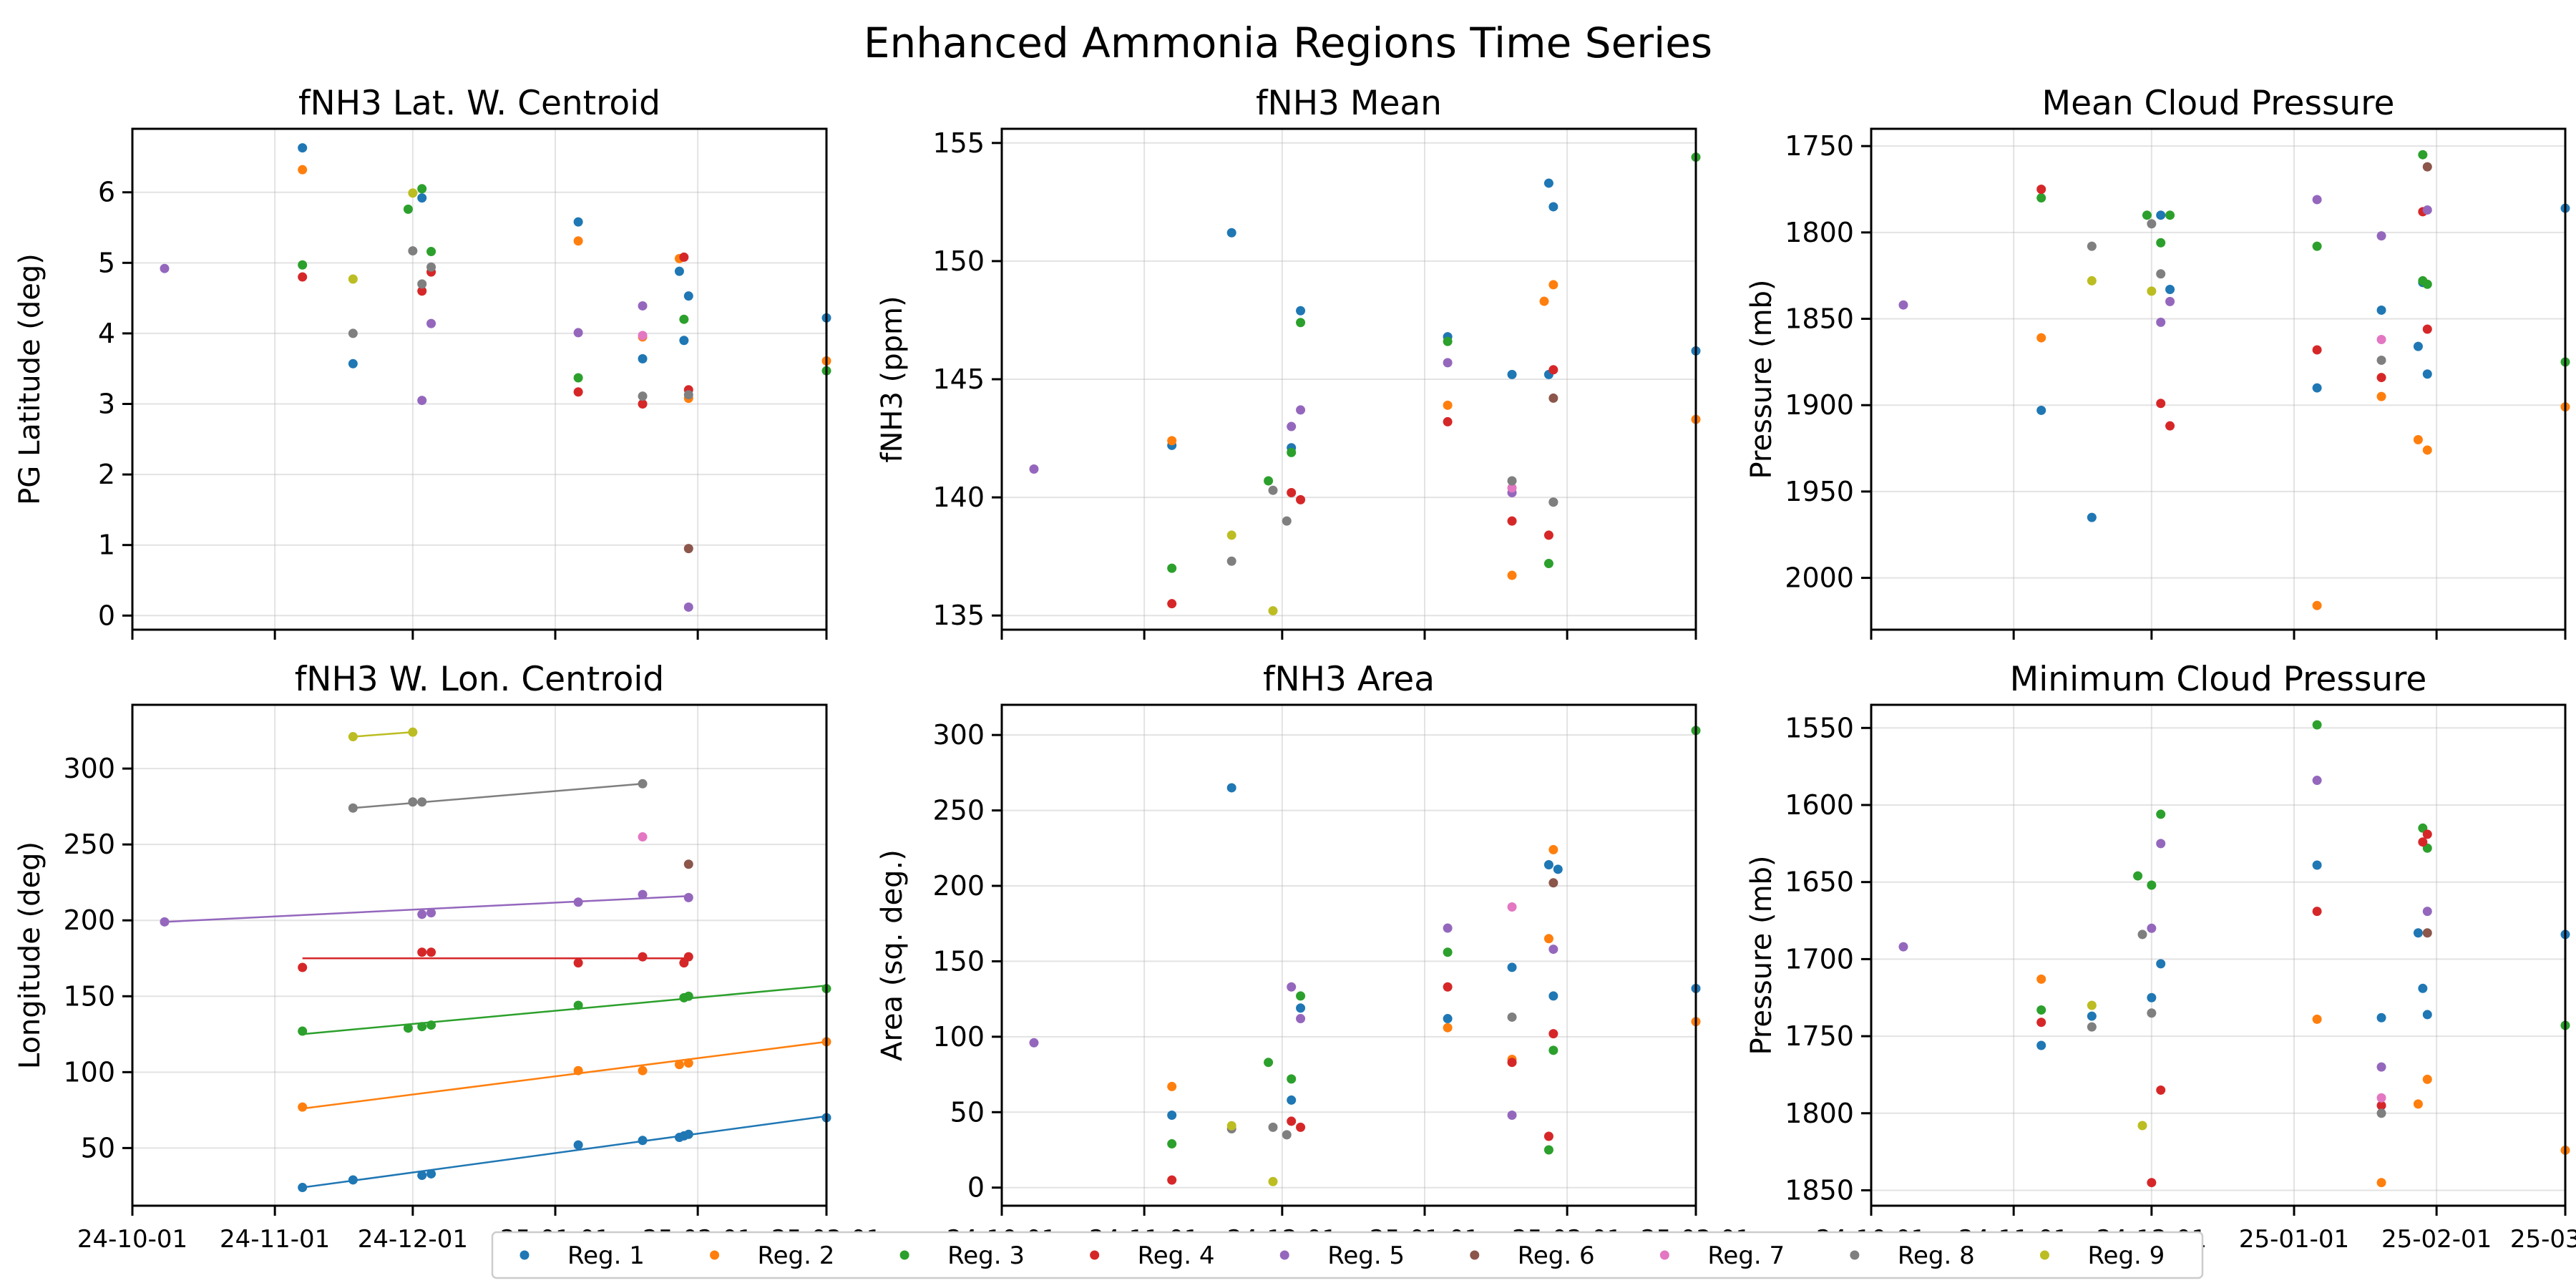 The width and height of the screenshot is (2576, 1288). What do you see at coordinates (2126, 1255) in the screenshot?
I see `legend-label: Reg. 9` at bounding box center [2126, 1255].